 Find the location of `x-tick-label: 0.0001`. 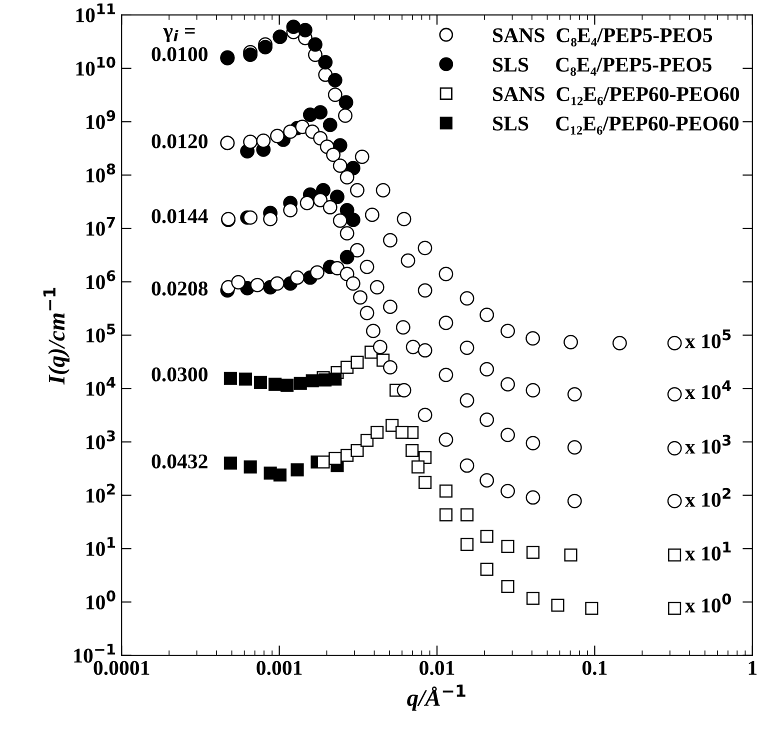

x-tick-label: 0.0001 is located at coordinates (122, 667).